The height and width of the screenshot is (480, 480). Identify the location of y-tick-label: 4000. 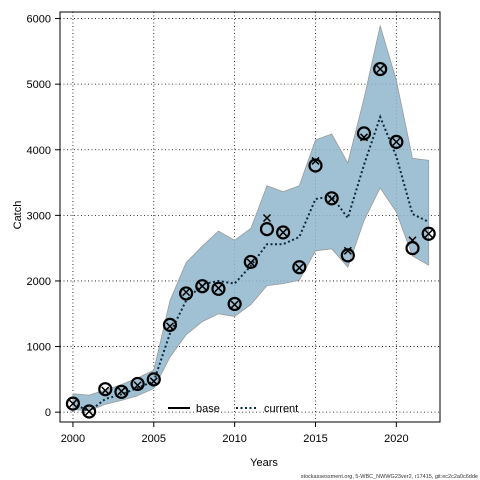
(39, 151).